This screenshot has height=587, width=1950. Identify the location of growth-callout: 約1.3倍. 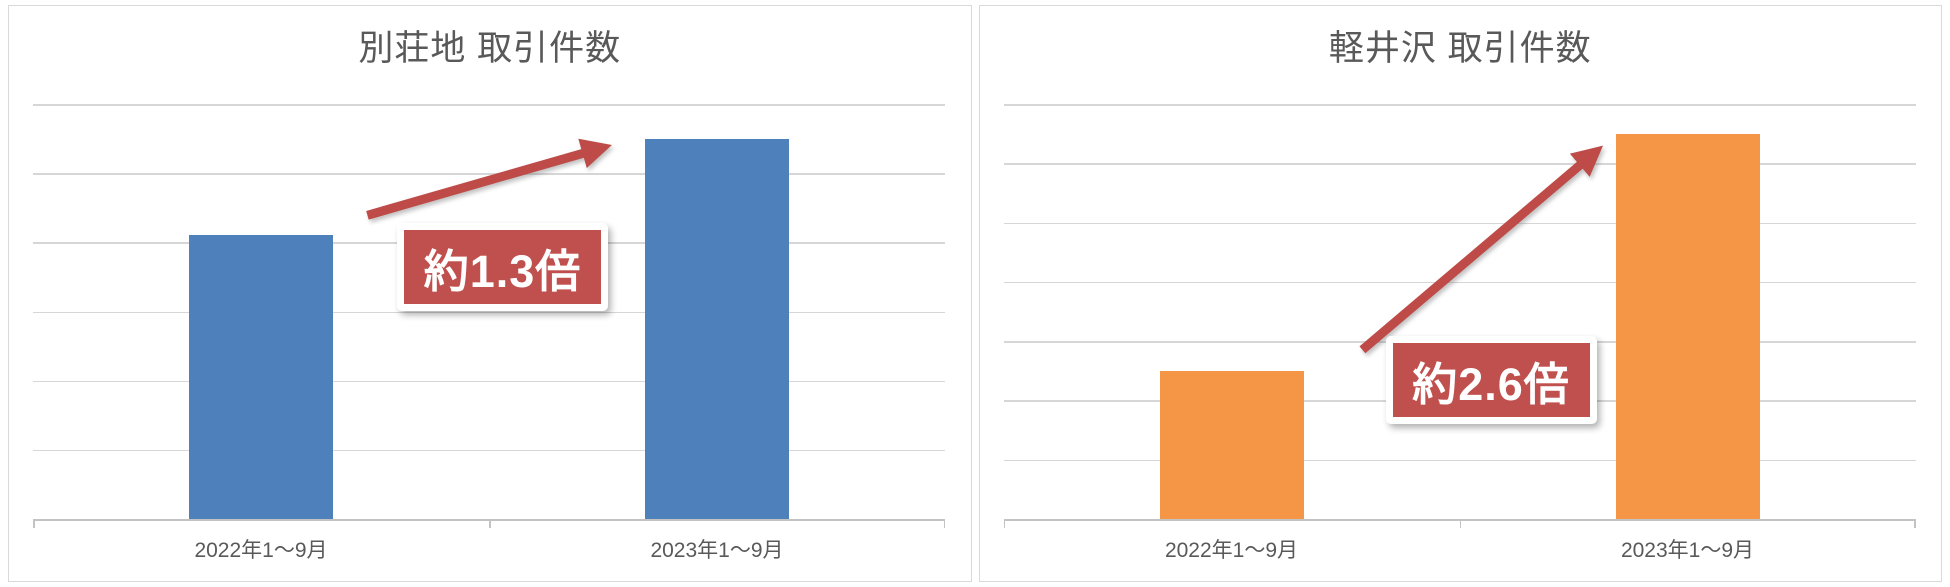
(502, 267).